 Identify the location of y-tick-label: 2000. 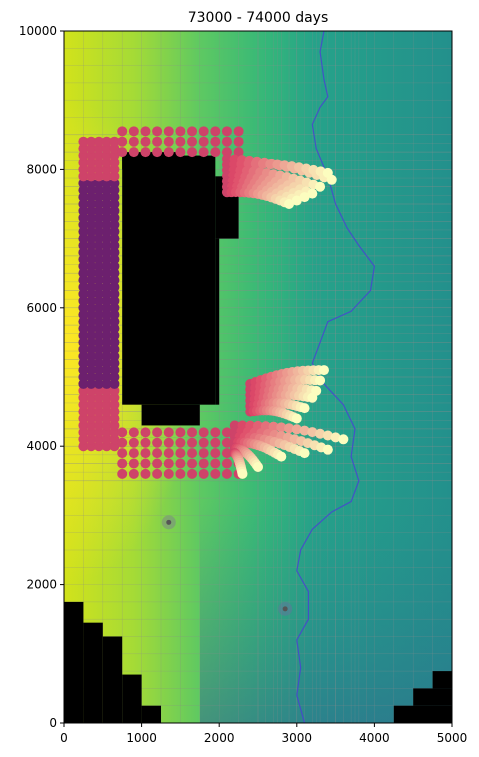
(41, 585).